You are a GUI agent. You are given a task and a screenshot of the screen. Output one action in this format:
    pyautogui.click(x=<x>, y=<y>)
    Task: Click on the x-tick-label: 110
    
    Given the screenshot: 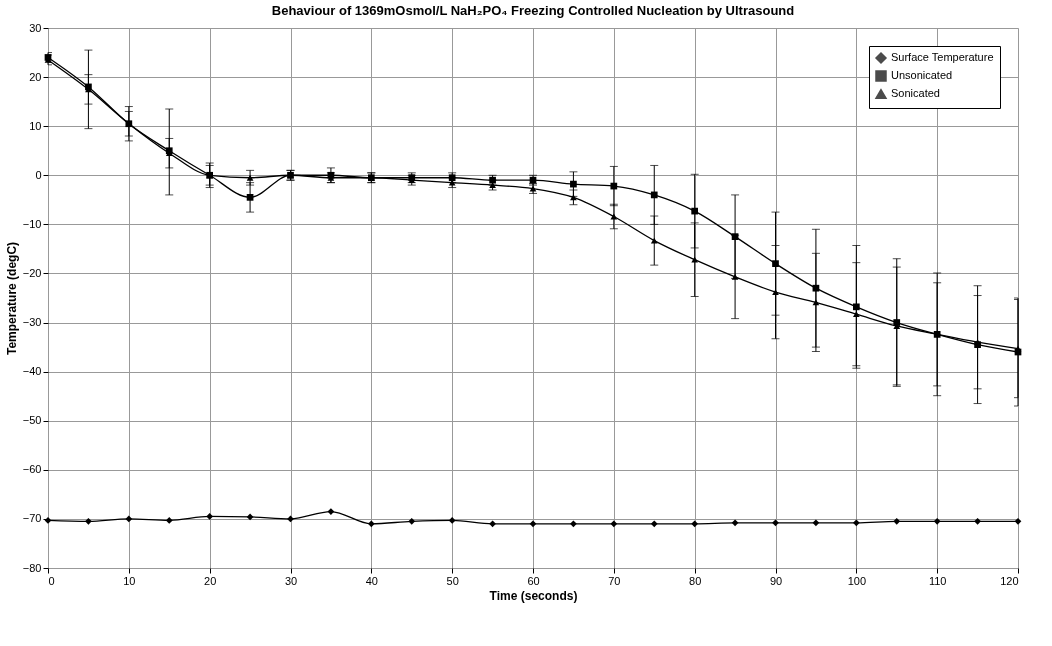 What is the action you would take?
    pyautogui.click(x=937, y=580)
    